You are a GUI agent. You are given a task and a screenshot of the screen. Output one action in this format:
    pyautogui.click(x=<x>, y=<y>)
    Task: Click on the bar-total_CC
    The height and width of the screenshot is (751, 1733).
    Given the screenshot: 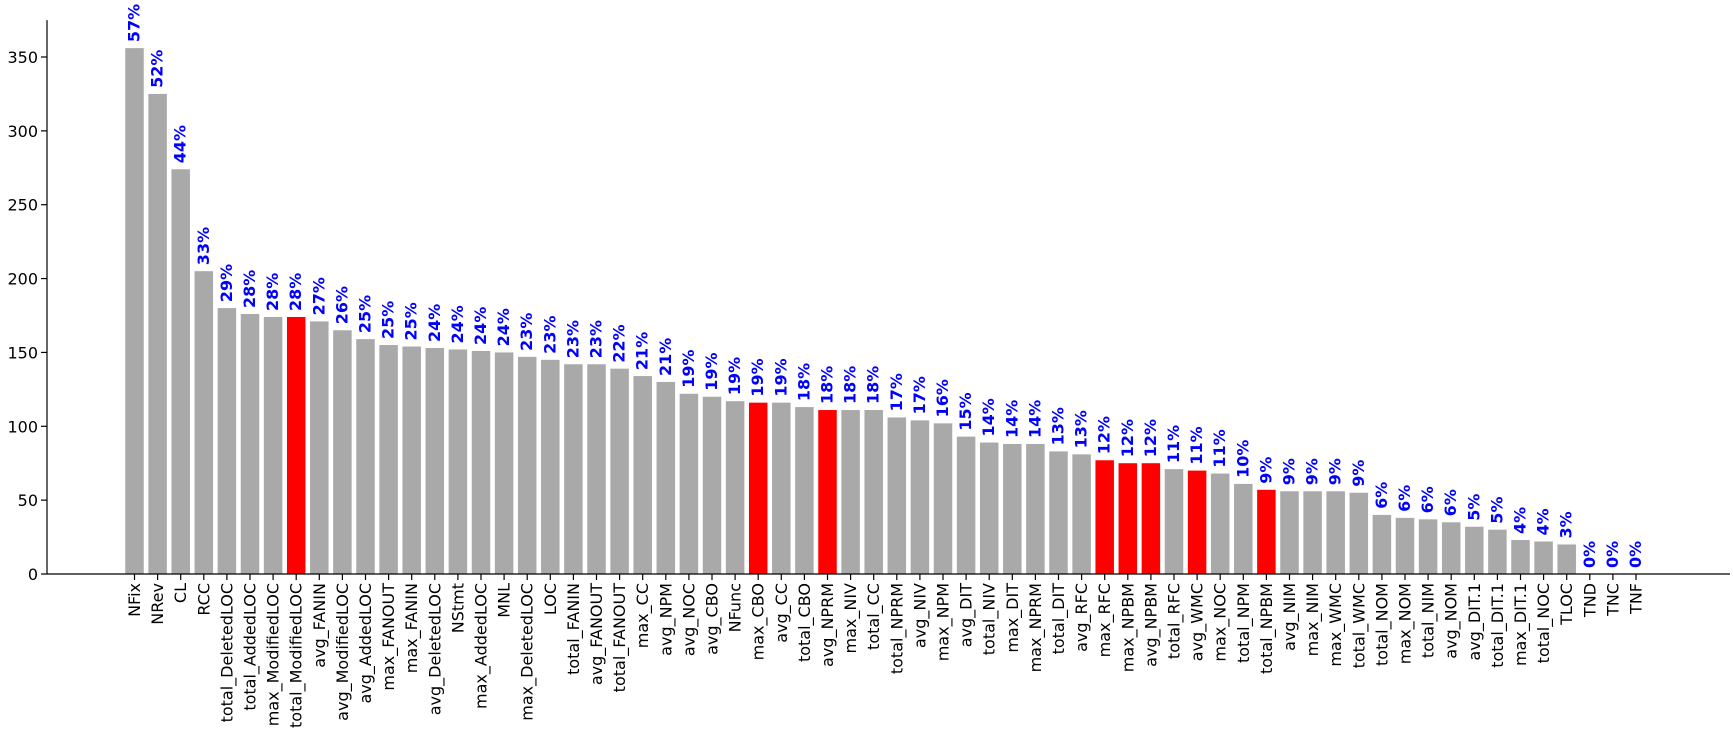 What is the action you would take?
    pyautogui.click(x=873, y=492)
    